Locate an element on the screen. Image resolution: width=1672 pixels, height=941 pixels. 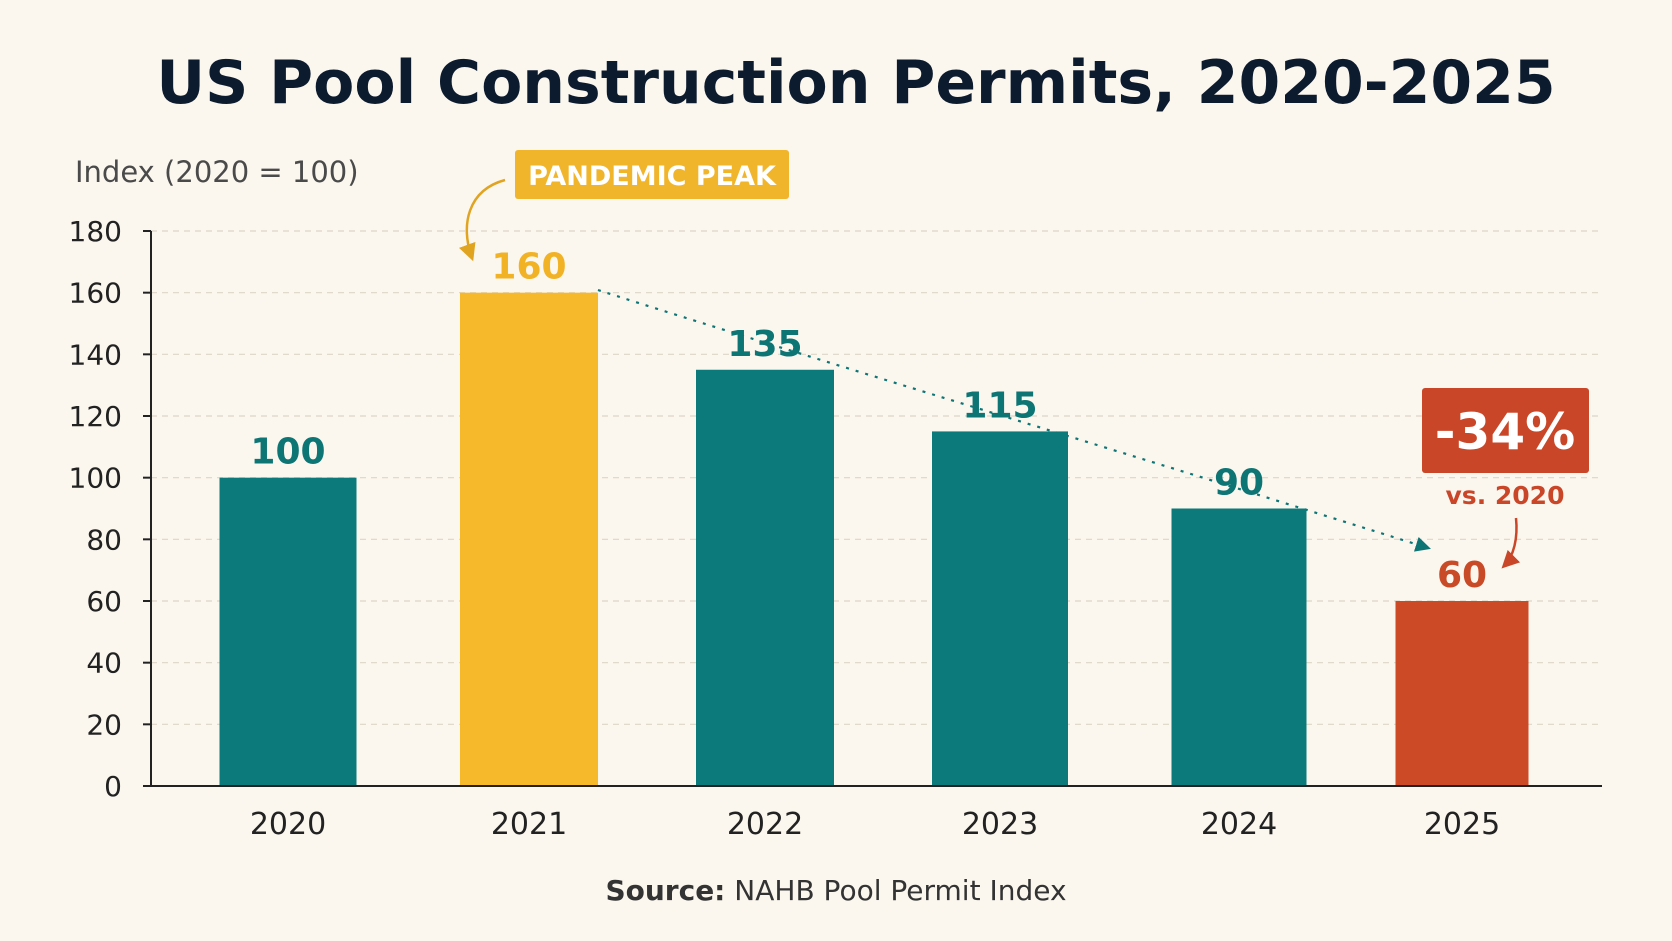
y-axis-label: Index (2020 = 100) is located at coordinates (217, 172).